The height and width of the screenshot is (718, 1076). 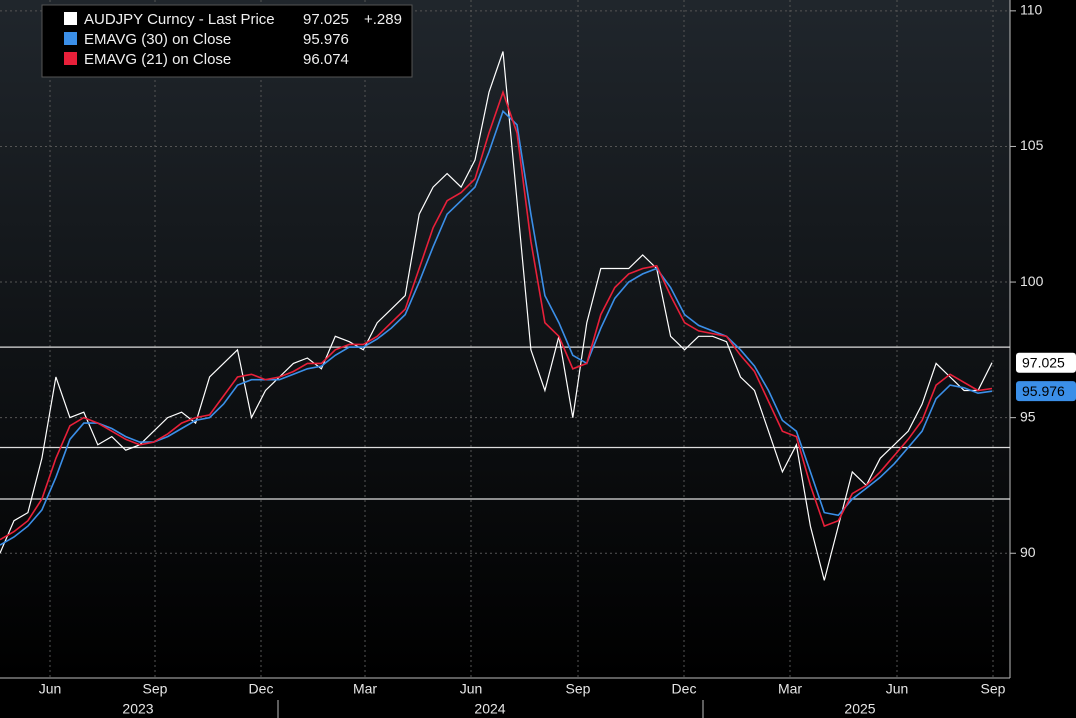 I want to click on year-label: 2023, so click(x=137, y=709).